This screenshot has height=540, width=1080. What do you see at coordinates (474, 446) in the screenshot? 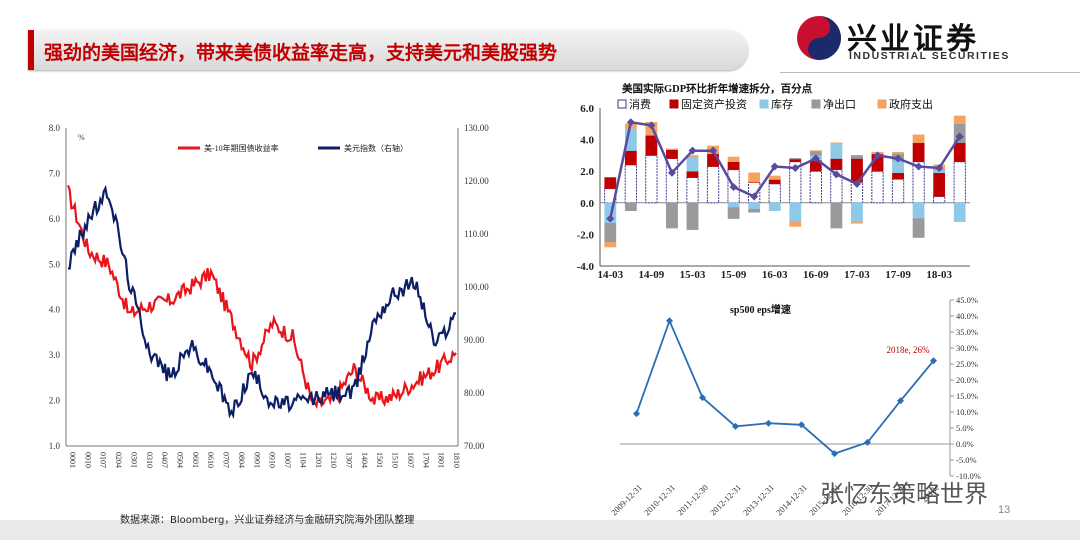
I see `right-tick-label: 70.00` at bounding box center [474, 446].